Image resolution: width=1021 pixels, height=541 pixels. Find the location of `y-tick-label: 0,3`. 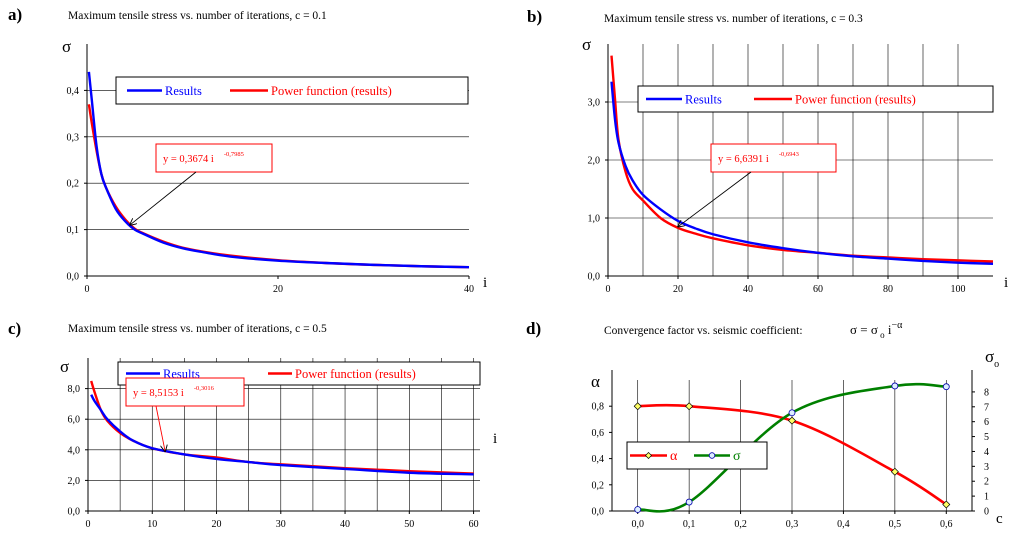

y-tick-label: 0,3 is located at coordinates (73, 137).